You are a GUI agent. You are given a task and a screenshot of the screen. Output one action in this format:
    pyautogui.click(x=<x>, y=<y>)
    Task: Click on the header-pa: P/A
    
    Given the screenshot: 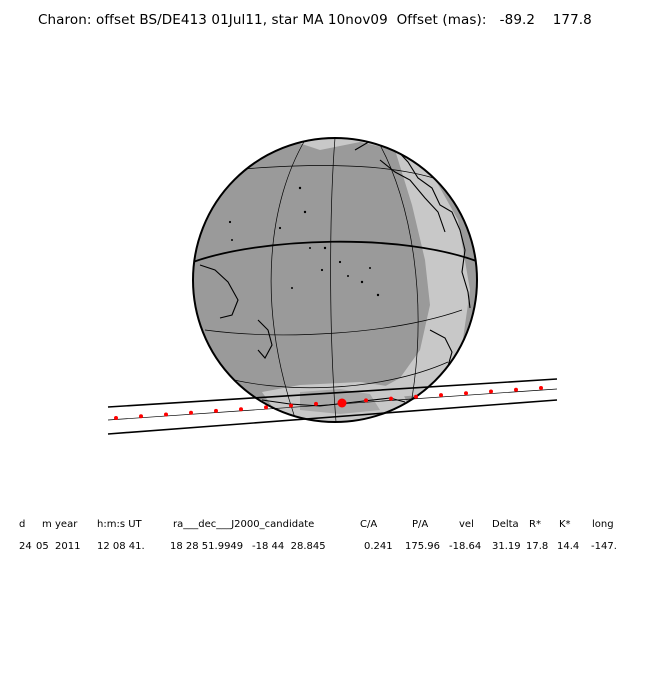 What is the action you would take?
    pyautogui.click(x=420, y=524)
    